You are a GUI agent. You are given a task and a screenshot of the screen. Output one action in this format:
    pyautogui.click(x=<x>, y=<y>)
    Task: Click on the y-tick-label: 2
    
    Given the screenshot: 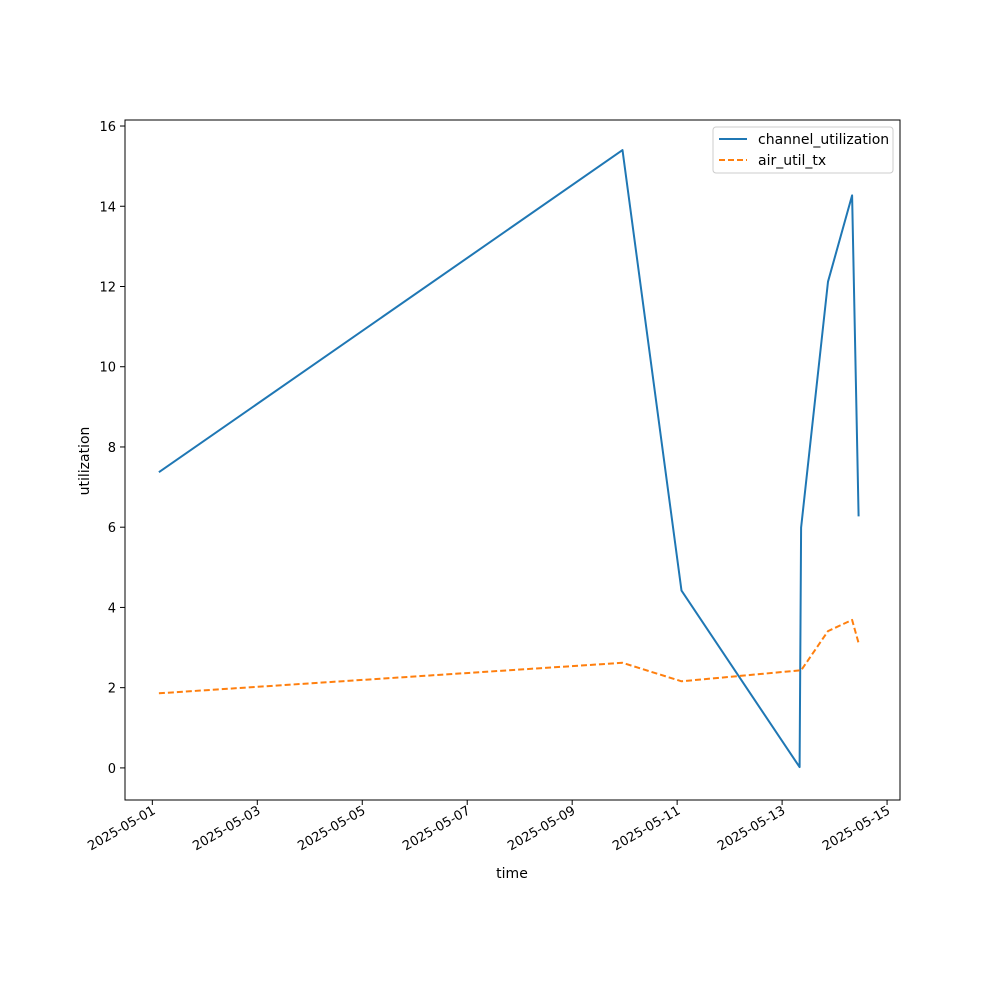 What is the action you would take?
    pyautogui.click(x=112, y=689)
    